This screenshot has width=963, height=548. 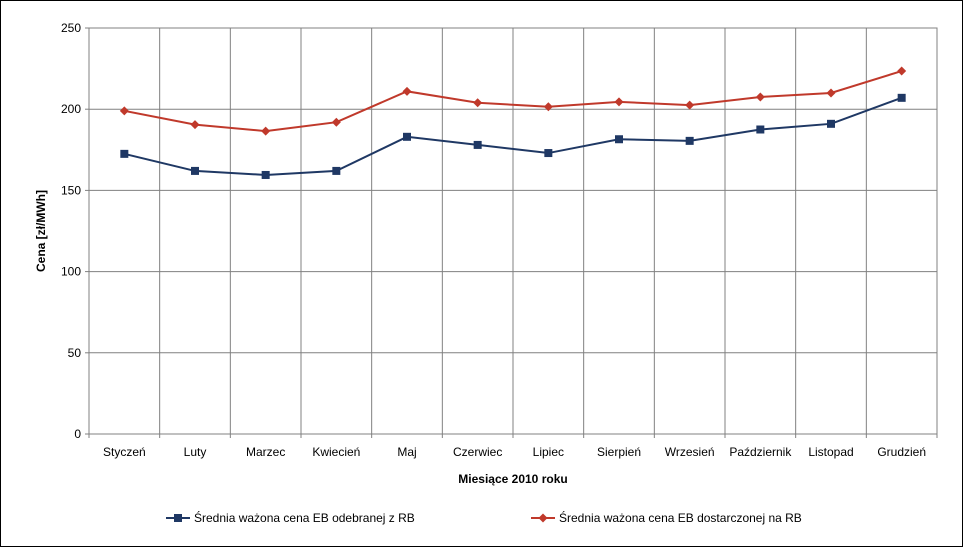 What do you see at coordinates (406, 452) in the screenshot?
I see `x-tick-label: Maj` at bounding box center [406, 452].